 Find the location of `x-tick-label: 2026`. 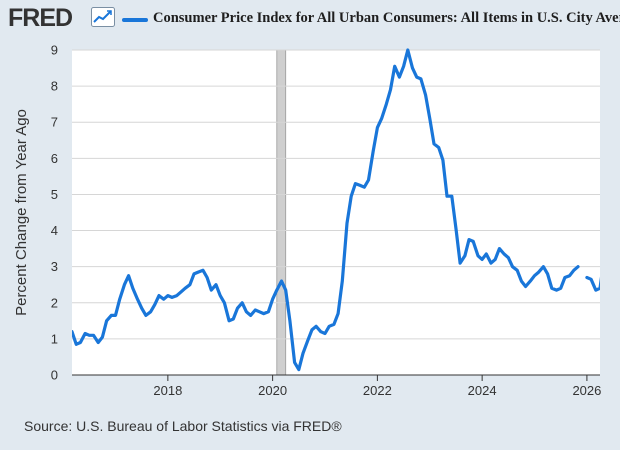

x-tick-label: 2026 is located at coordinates (586, 390).